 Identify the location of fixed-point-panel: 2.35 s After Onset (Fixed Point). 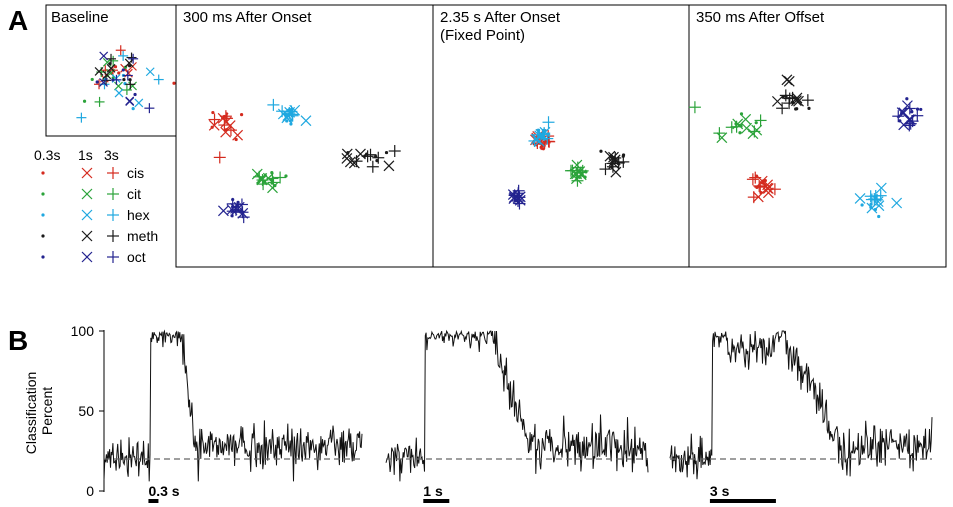
(535, 109).